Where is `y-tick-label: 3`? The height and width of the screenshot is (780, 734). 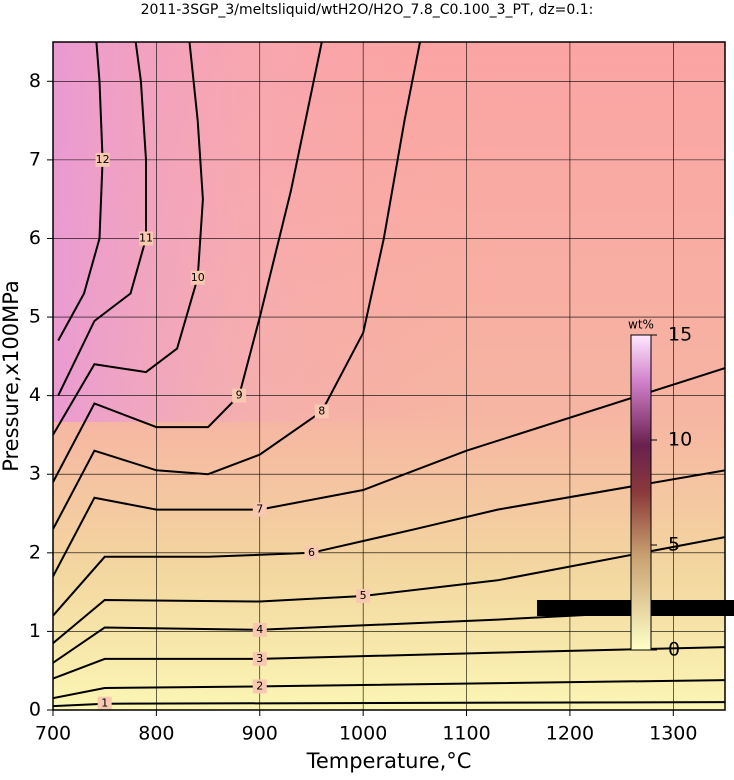 y-tick-label: 3 is located at coordinates (35, 474).